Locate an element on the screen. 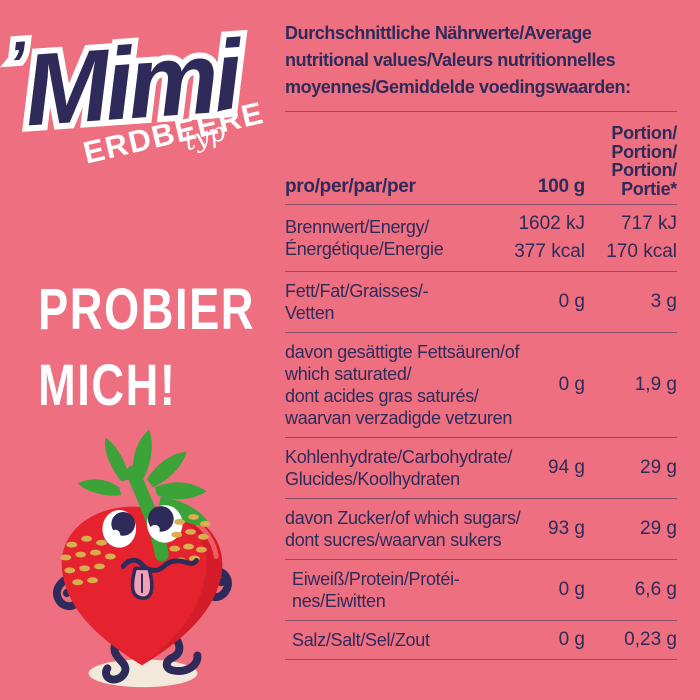  row-label-line: Salz/Salt/Sel/Zout is located at coordinates (361, 640).